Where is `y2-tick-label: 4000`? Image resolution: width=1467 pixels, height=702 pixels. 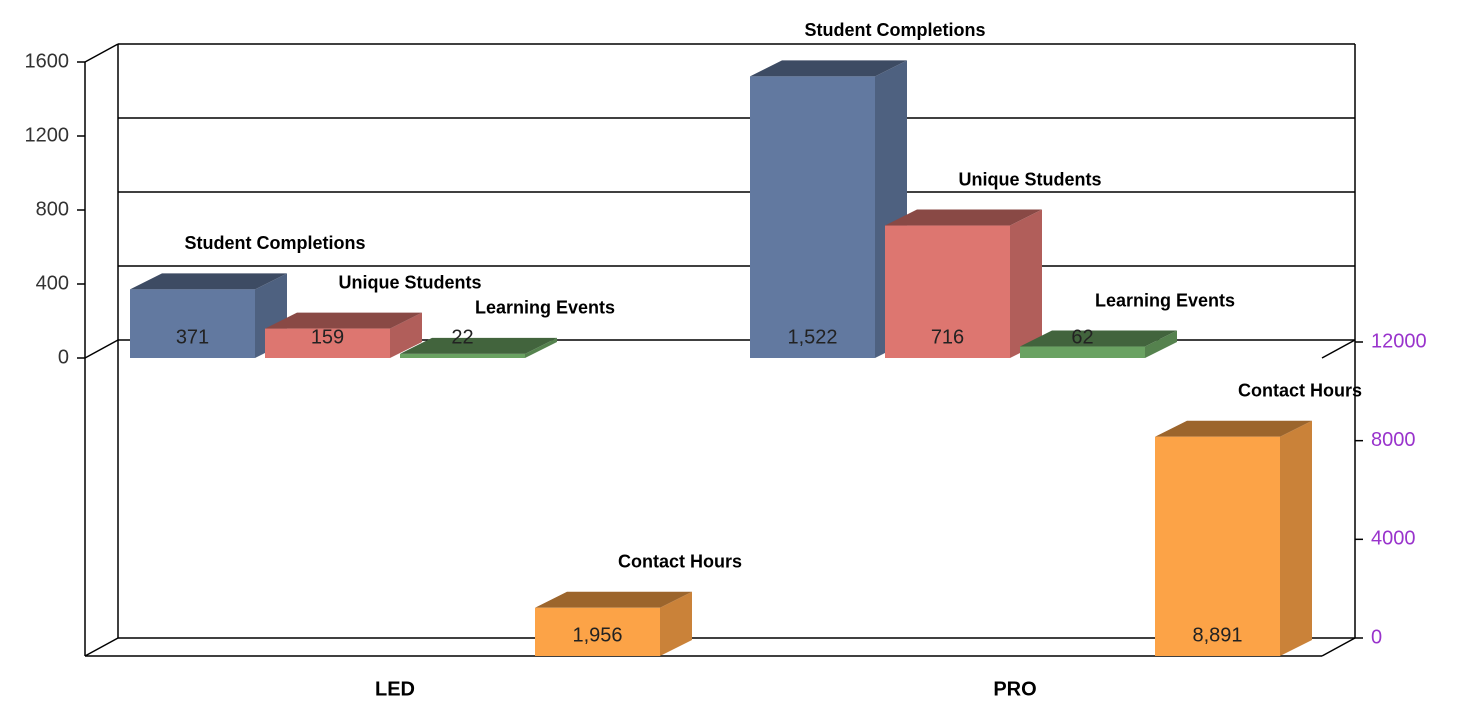
y2-tick-label: 4000 is located at coordinates (1393, 539).